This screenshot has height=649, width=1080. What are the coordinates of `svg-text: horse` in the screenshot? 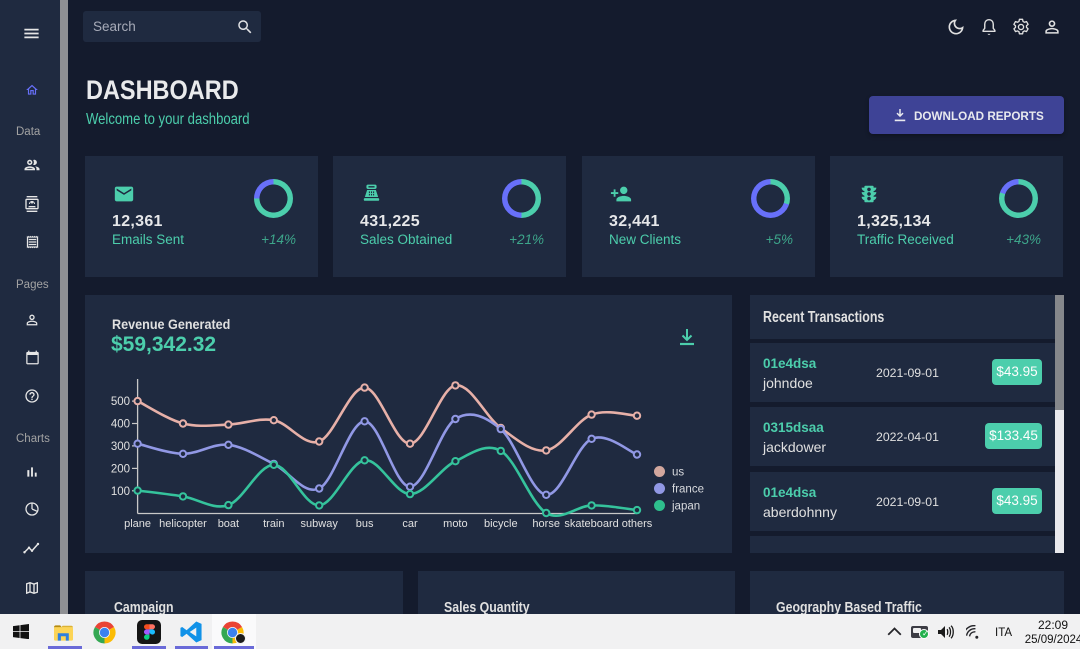 It's located at (546, 524).